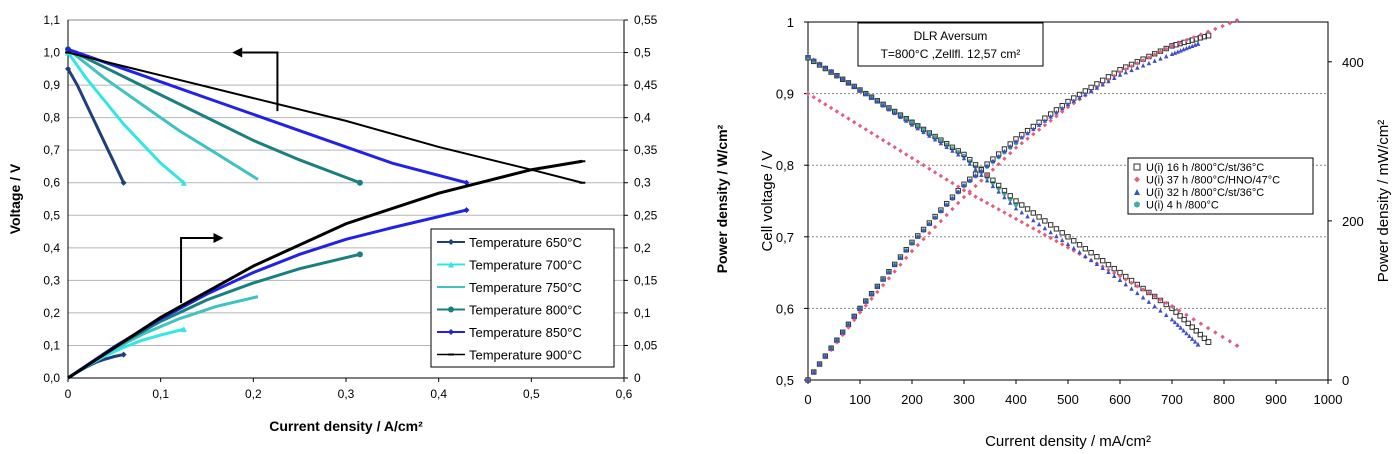  Describe the element at coordinates (646, 215) in the screenshot. I see `y2-tick-label: 0,25` at that location.